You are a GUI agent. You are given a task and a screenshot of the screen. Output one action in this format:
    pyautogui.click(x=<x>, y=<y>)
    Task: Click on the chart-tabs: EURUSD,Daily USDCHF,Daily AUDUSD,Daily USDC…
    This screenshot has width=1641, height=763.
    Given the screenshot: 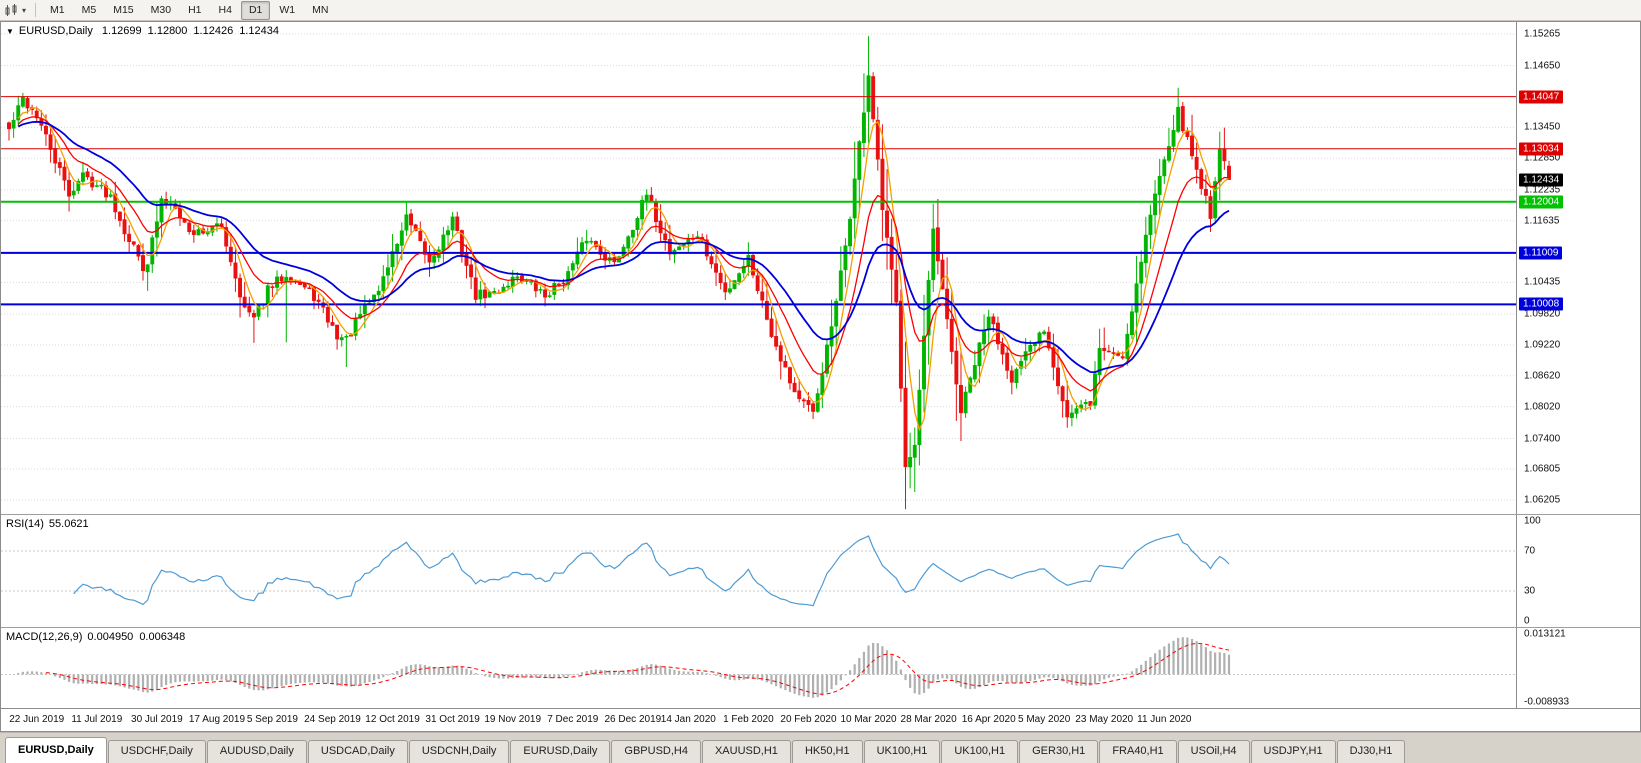 What is the action you would take?
    pyautogui.click(x=820, y=747)
    